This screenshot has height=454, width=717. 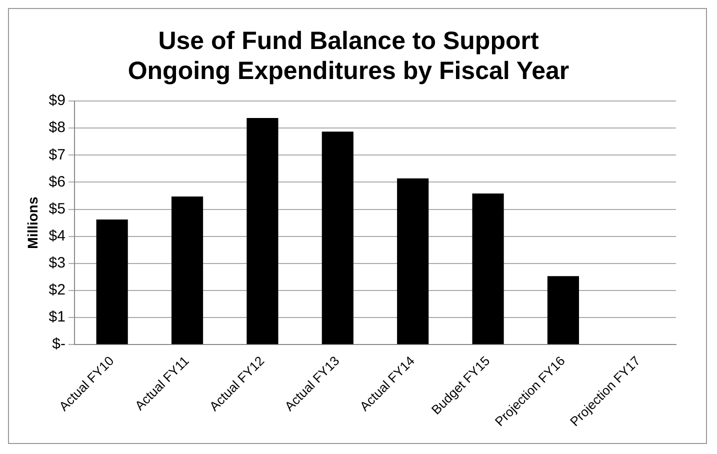 I want to click on y-tick-label: $9, so click(x=57, y=101).